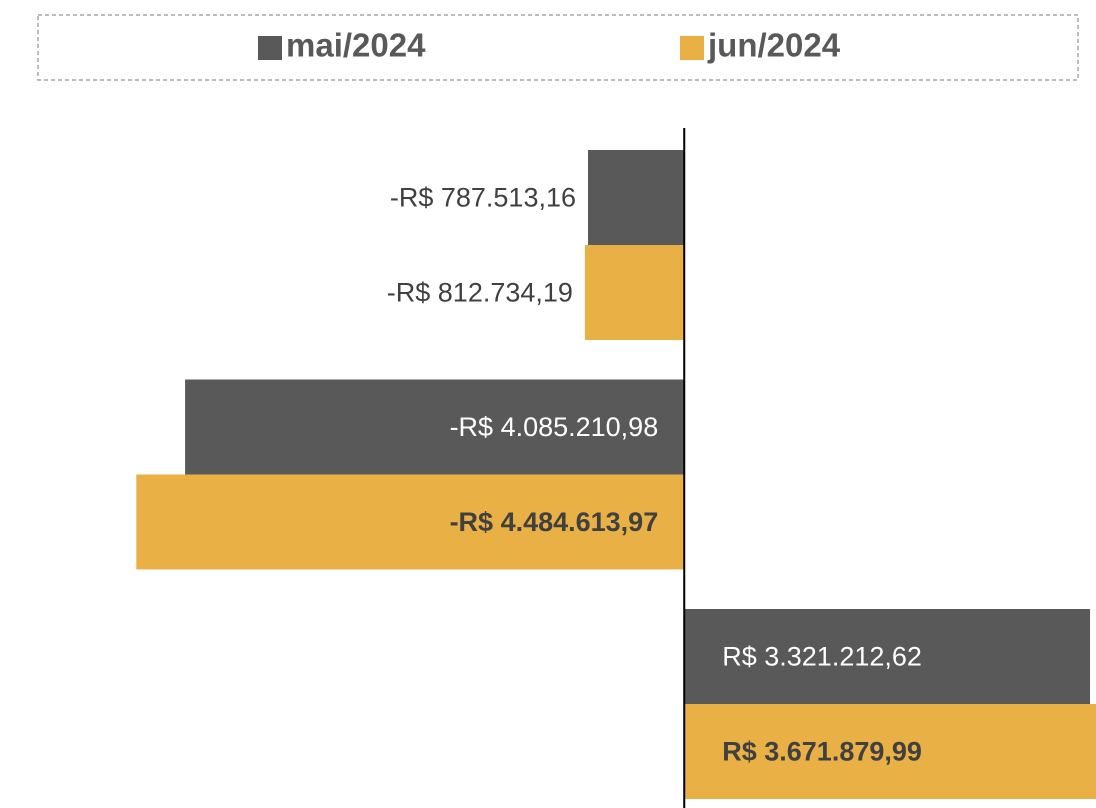 The image size is (1096, 808). Describe the element at coordinates (483, 198) in the screenshot. I see `data-label: -R$ 787.513,16` at that location.